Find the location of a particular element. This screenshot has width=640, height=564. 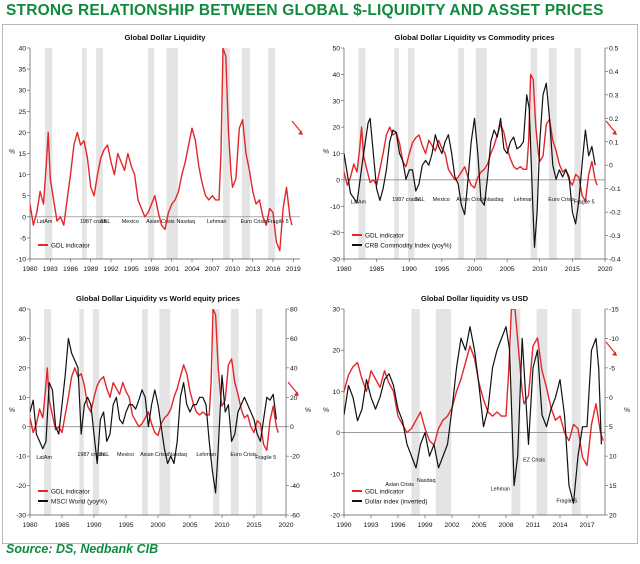

y-tick-label-right: 0.1 is located at coordinates (614, 142).